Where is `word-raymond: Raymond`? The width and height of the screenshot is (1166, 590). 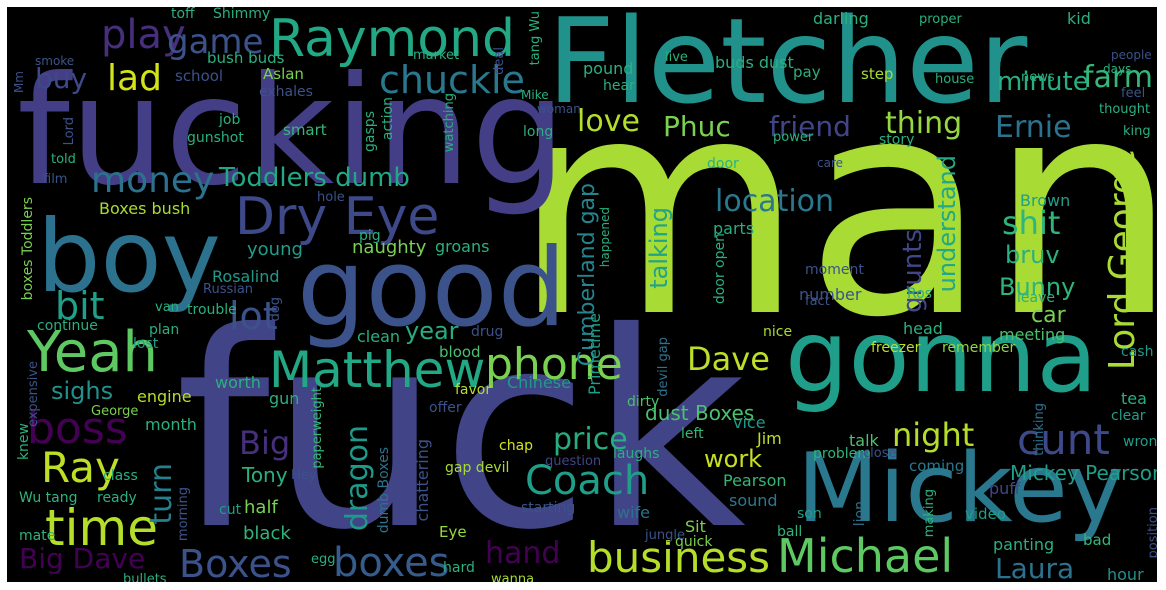 word-raymond: Raymond is located at coordinates (392, 39).